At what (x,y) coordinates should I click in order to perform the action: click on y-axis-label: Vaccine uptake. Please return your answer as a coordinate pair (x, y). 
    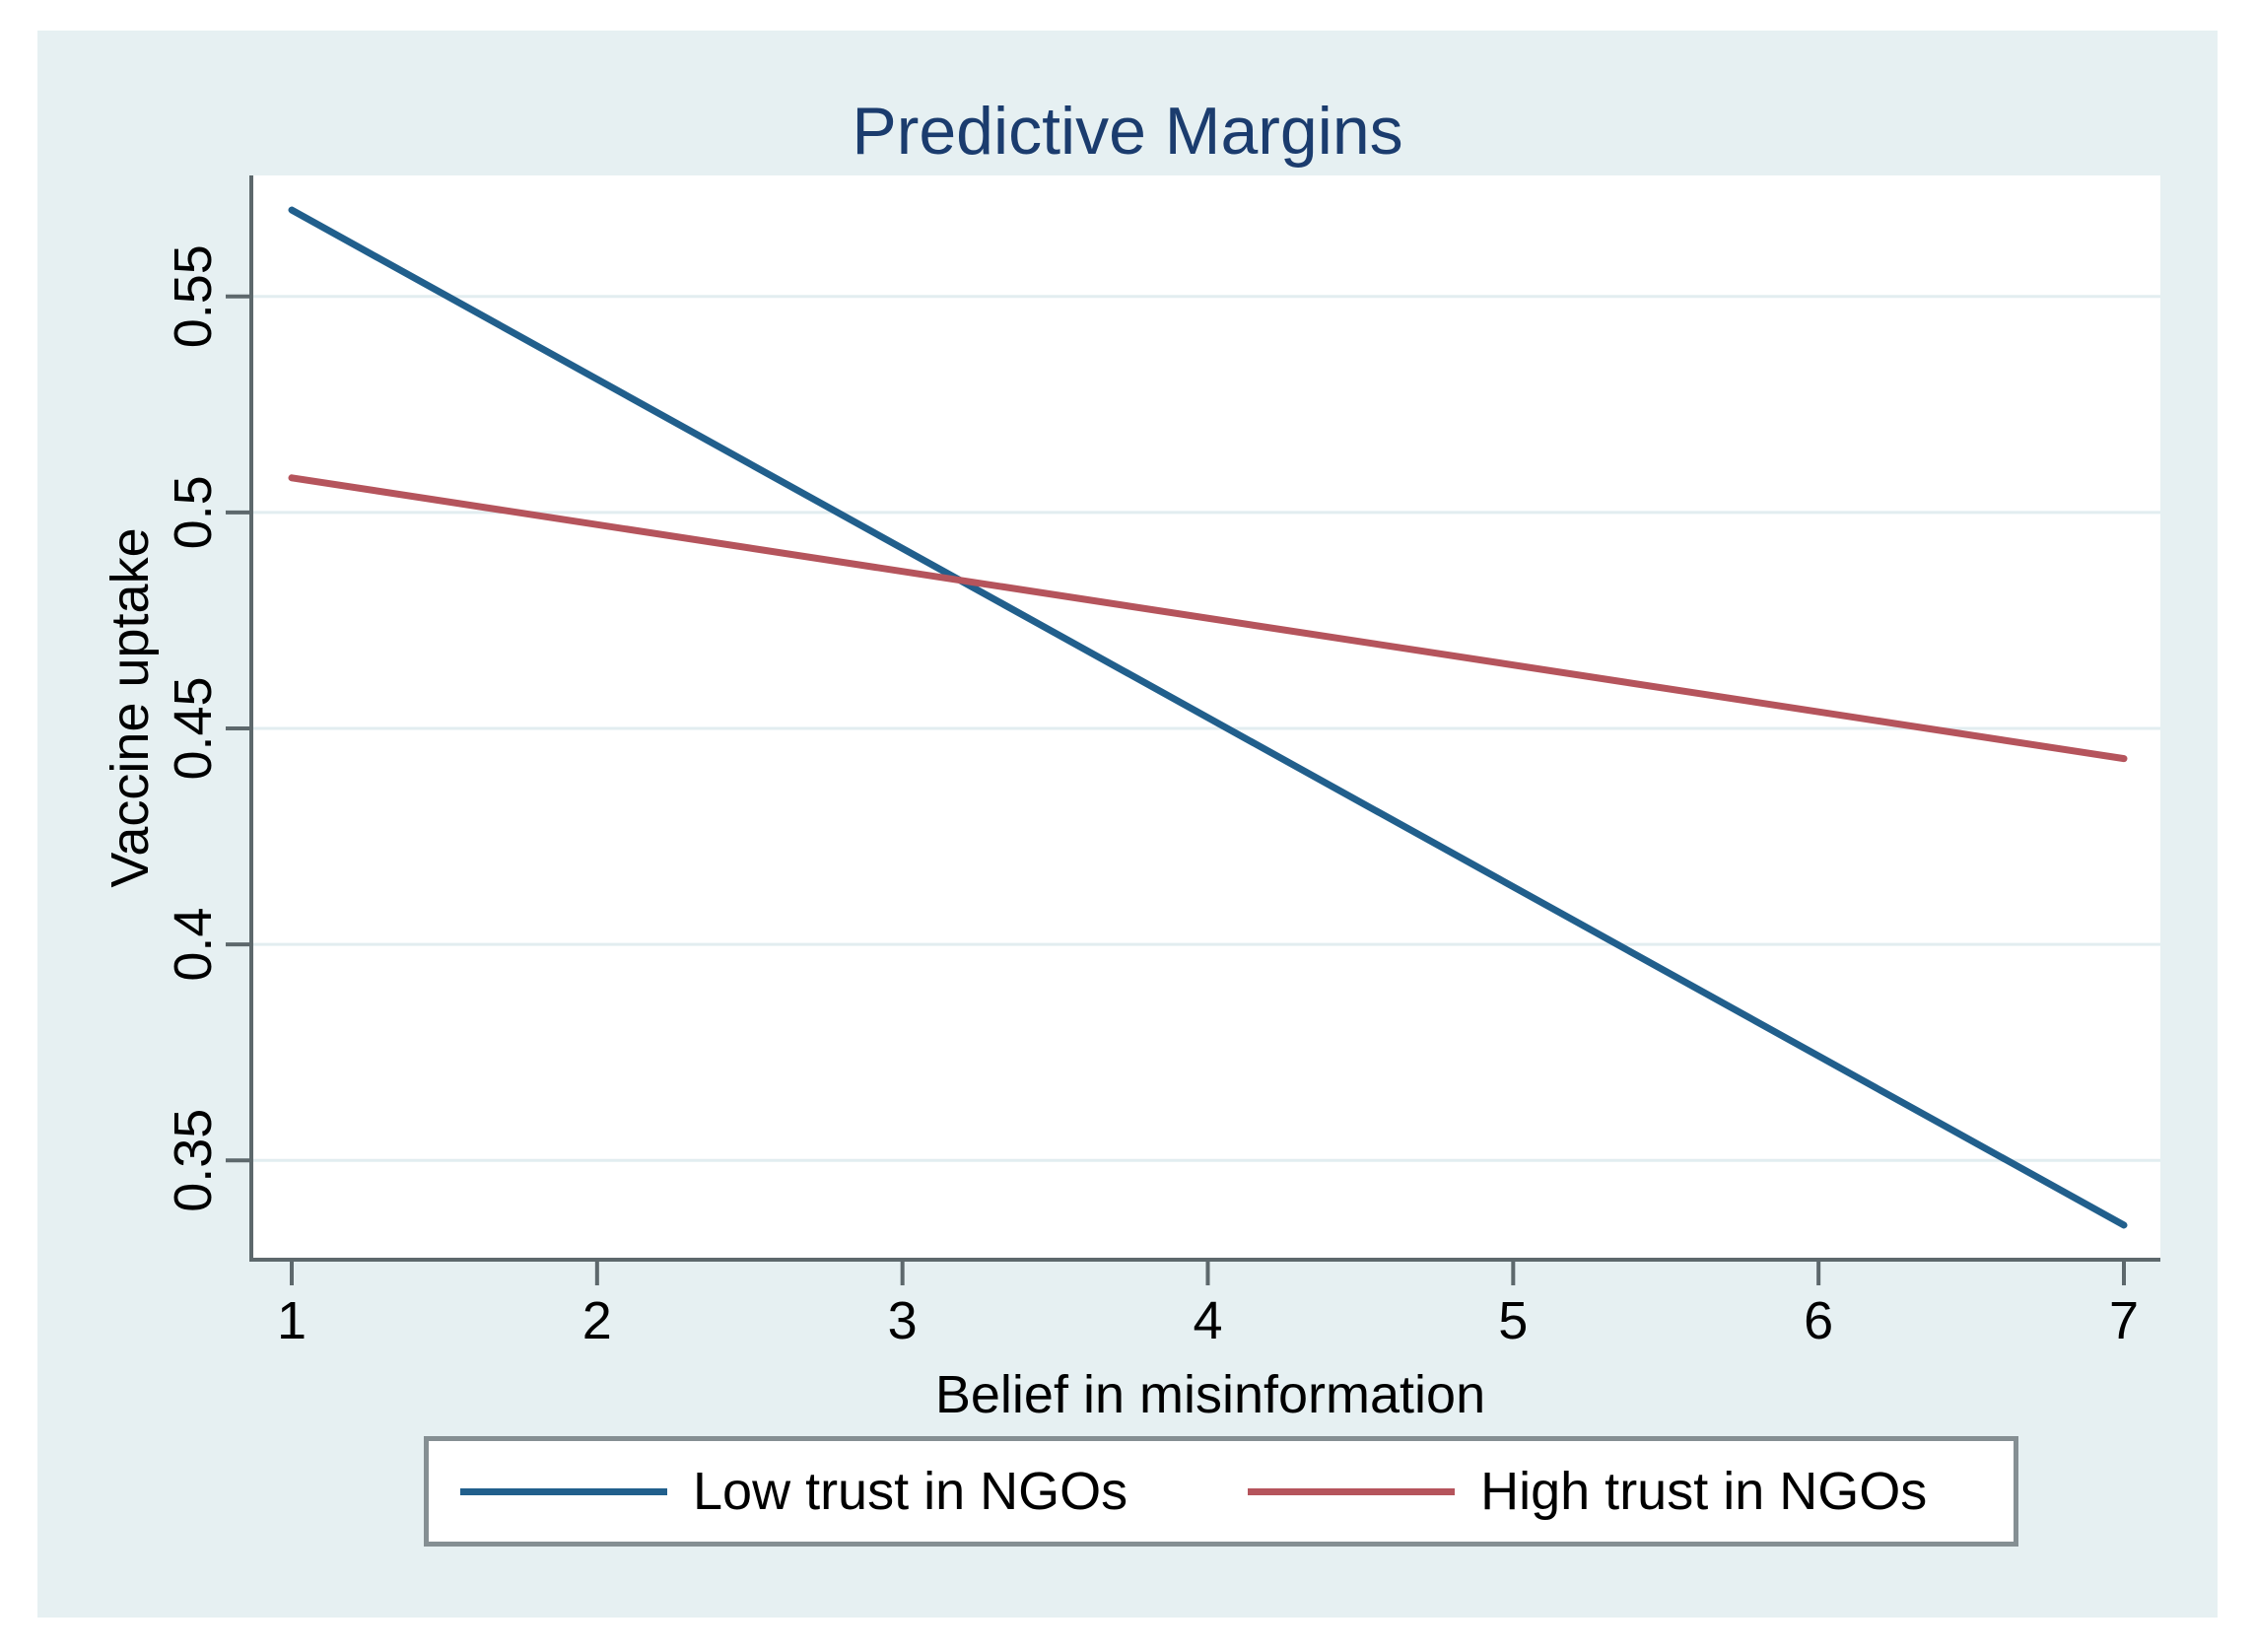
    Looking at the image, I should click on (130, 707).